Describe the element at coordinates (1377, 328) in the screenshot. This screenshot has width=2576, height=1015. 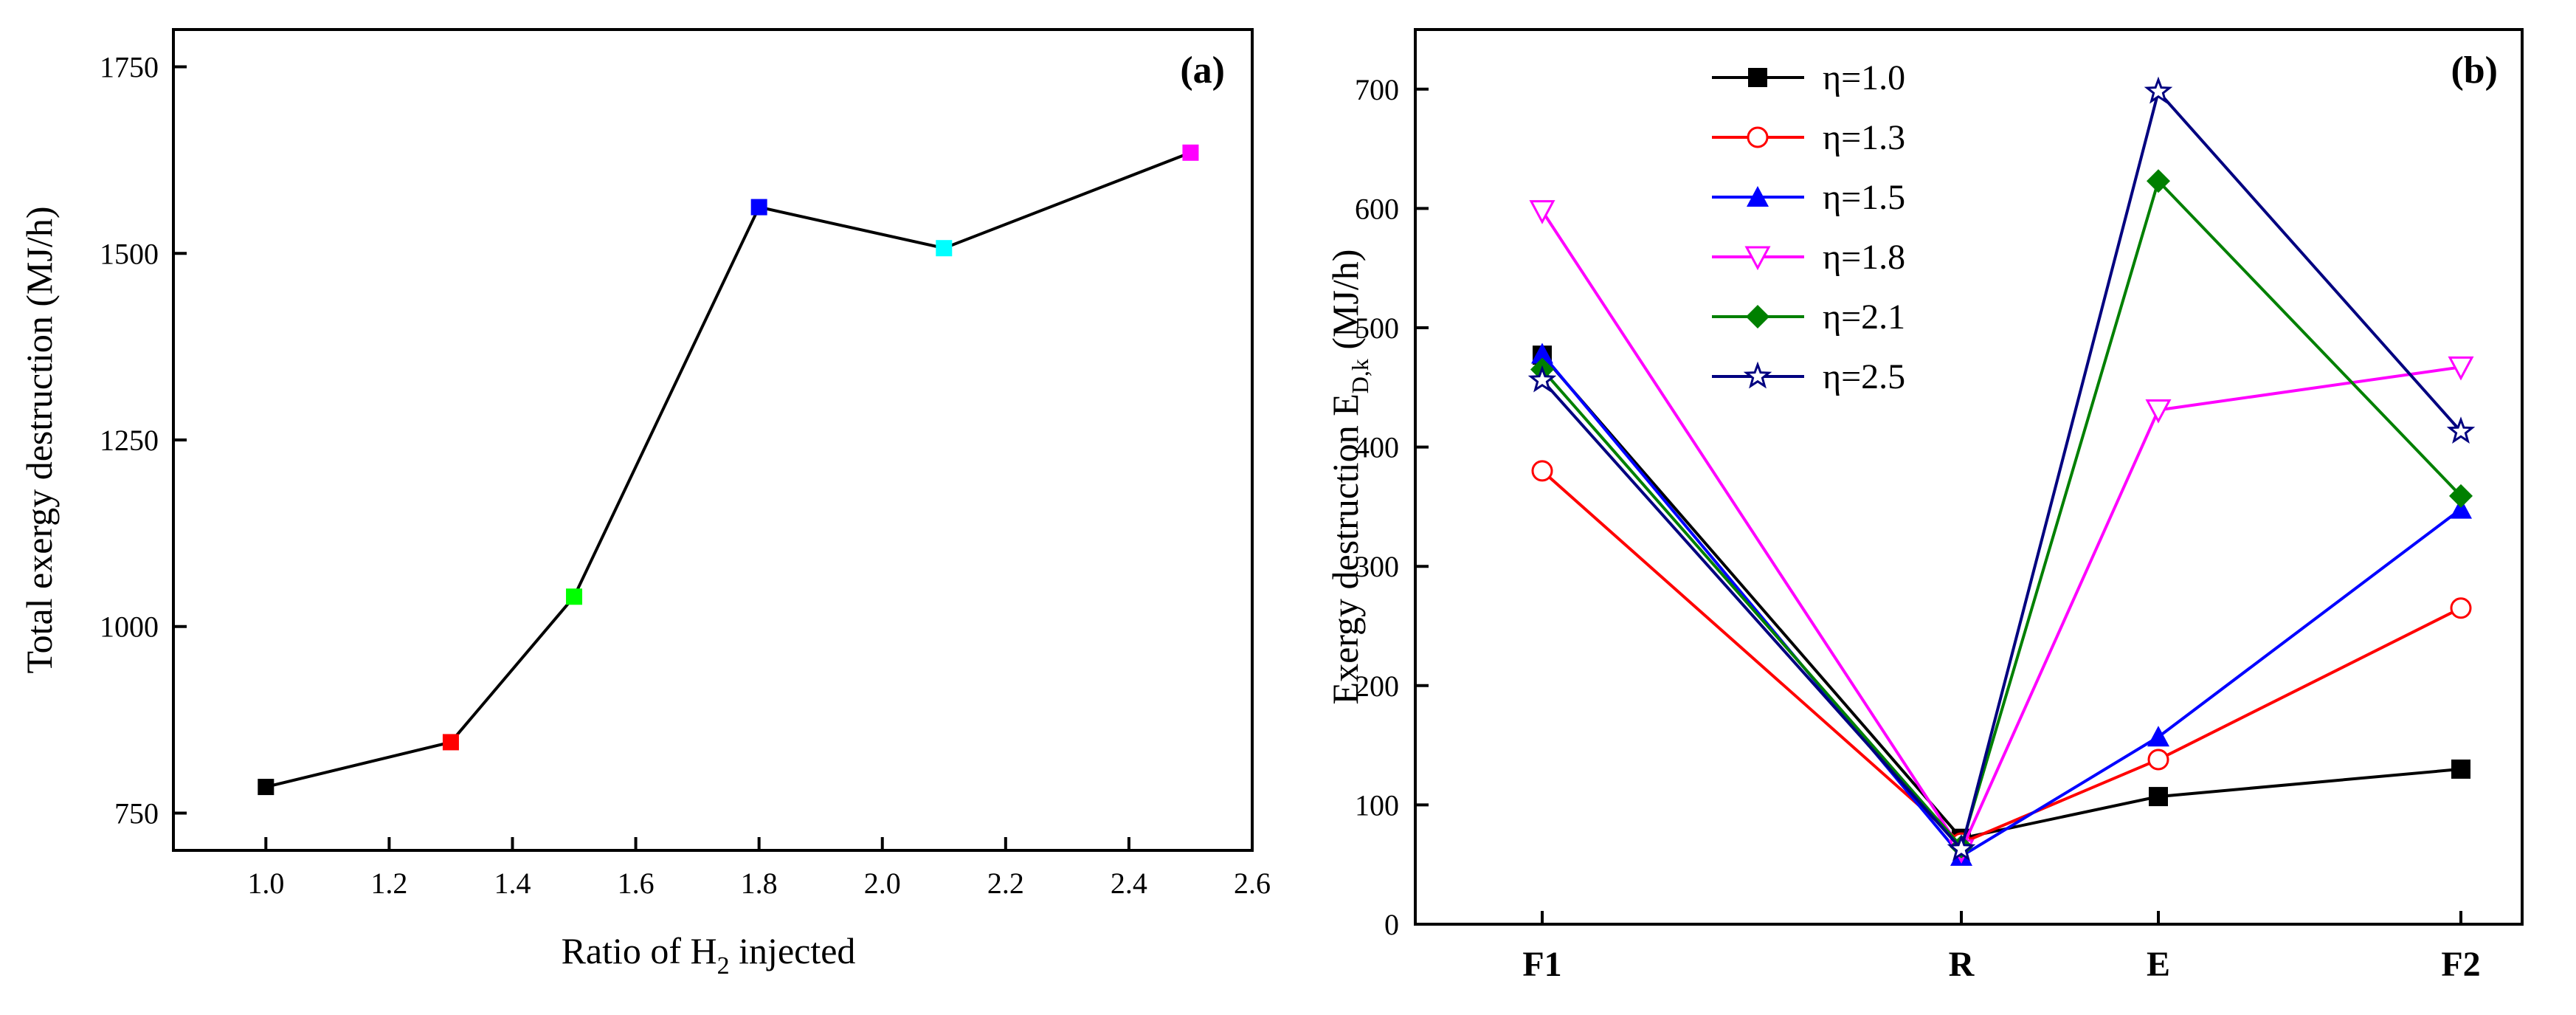
I see `panel-b-y-tick-label: 500` at that location.